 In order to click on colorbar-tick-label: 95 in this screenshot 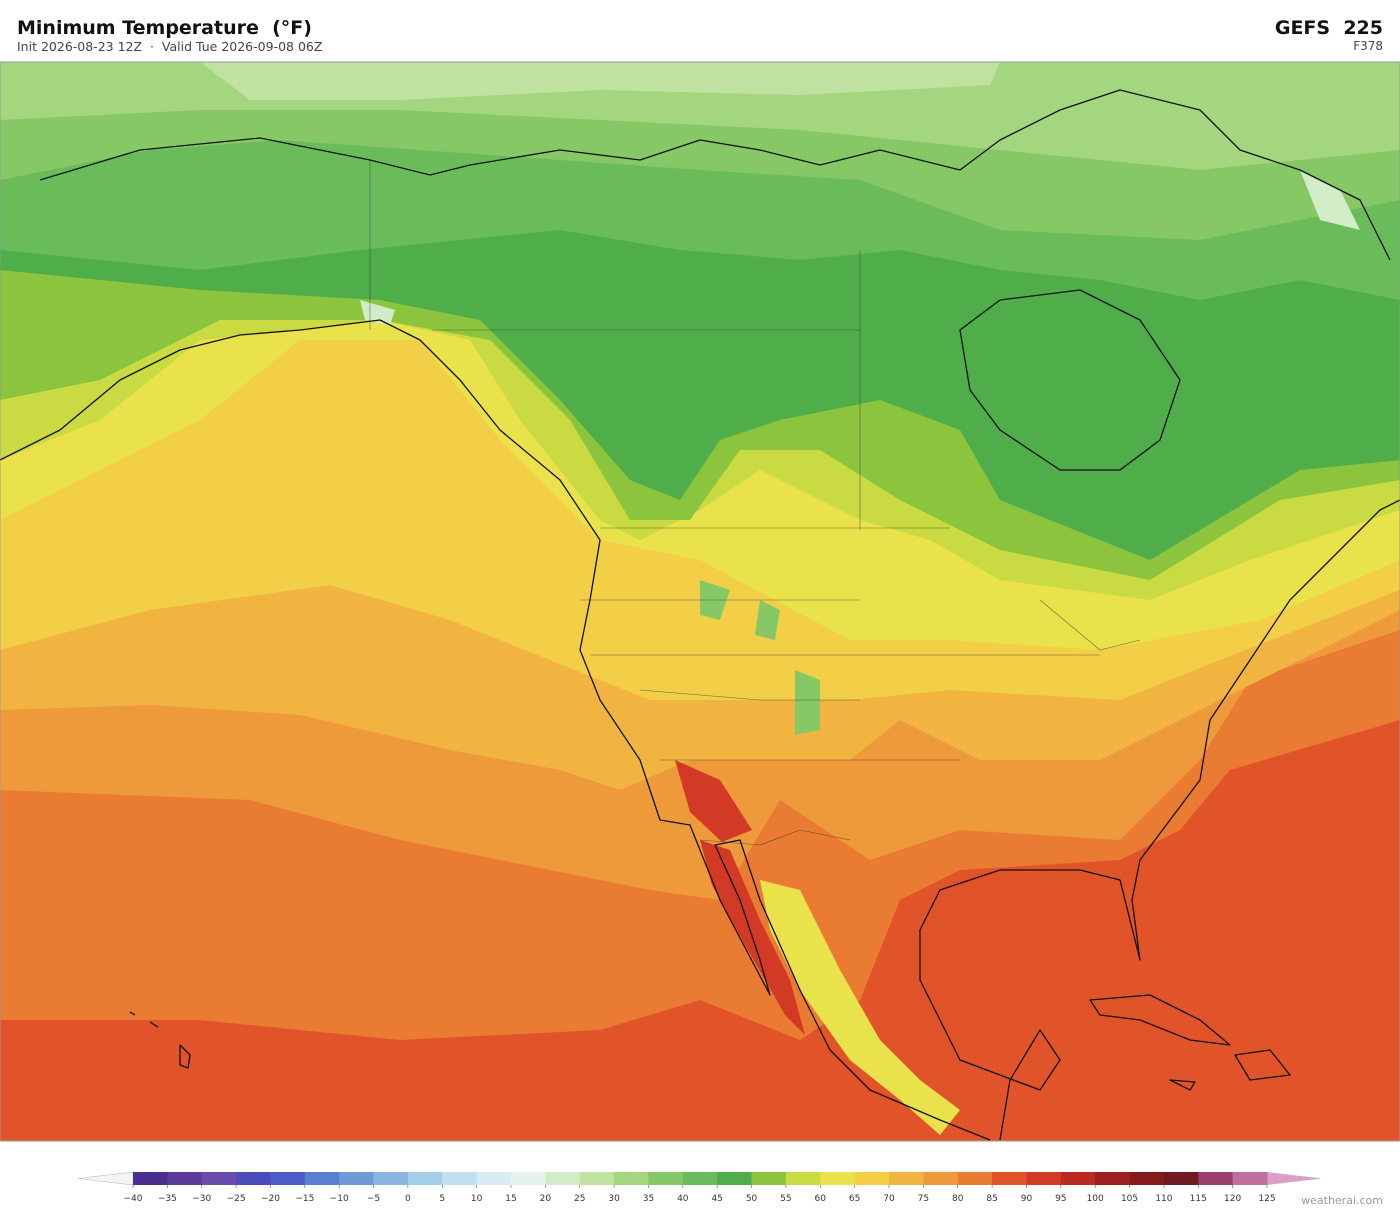, I will do `click(1060, 1199)`.